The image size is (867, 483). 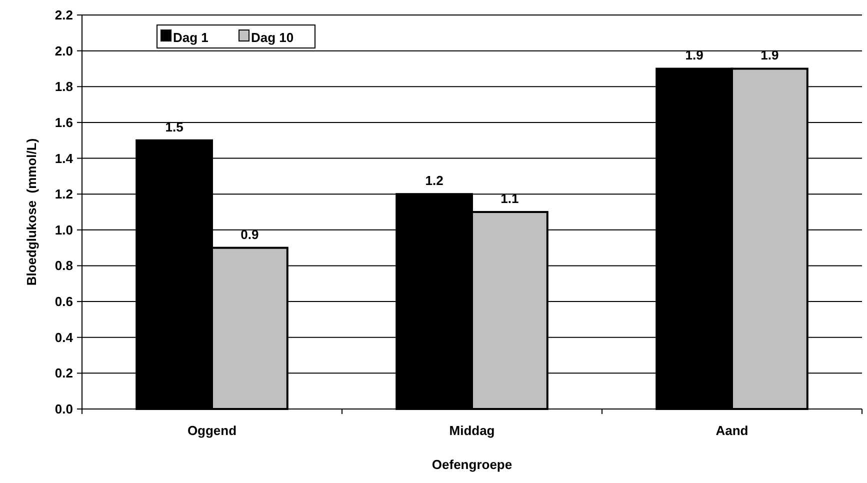 What do you see at coordinates (212, 430) in the screenshot?
I see `x-tick-label: Oggend` at bounding box center [212, 430].